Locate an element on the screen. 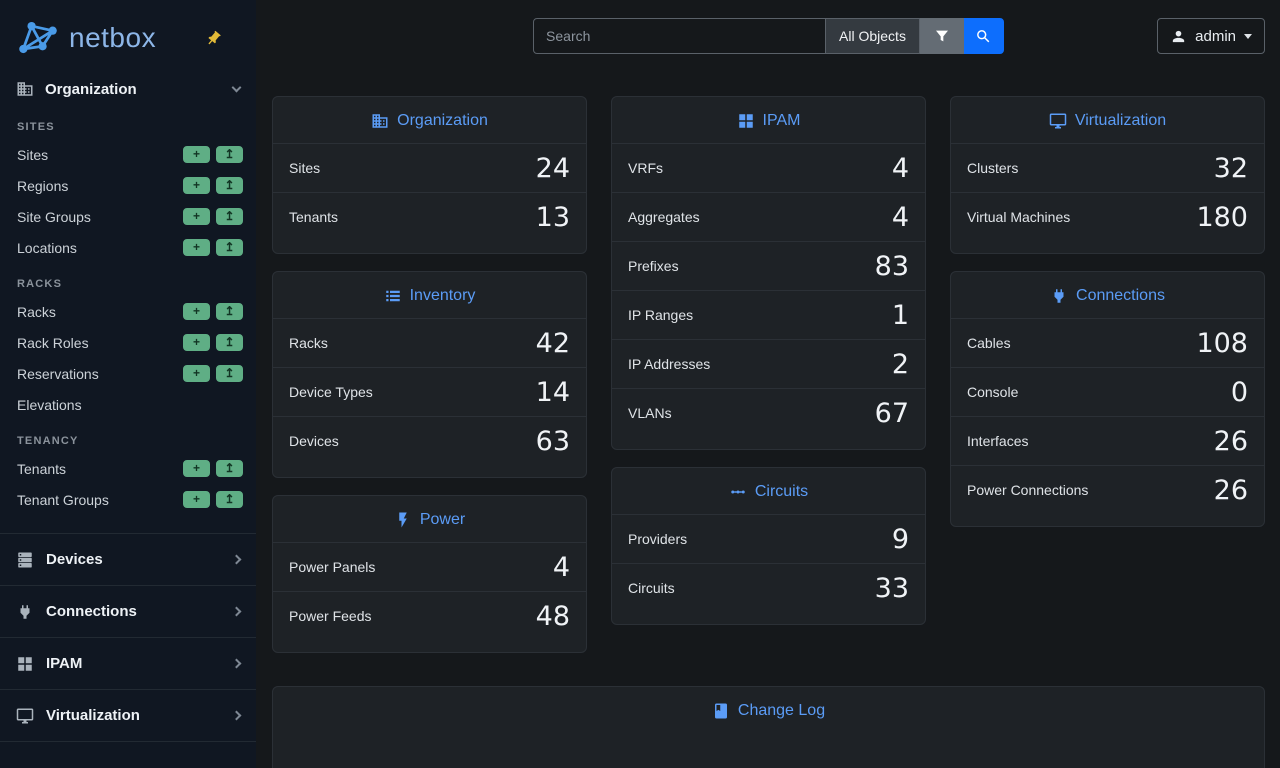 This screenshot has width=1280, height=768. stat-label: Interfaces is located at coordinates (998, 441).